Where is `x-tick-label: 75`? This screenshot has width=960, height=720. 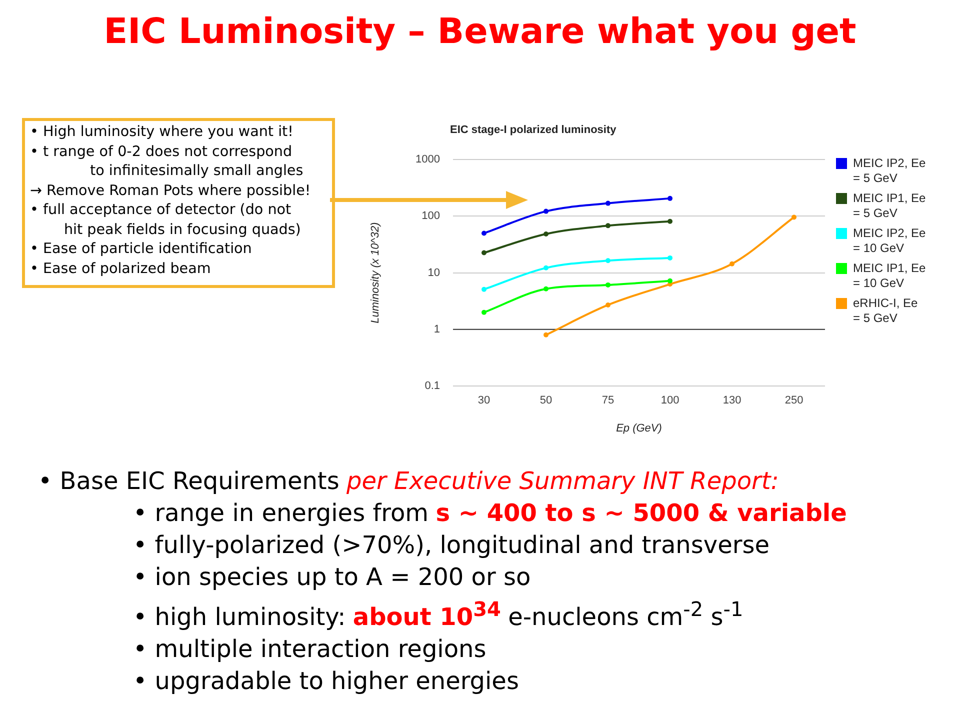
x-tick-label: 75 is located at coordinates (608, 400).